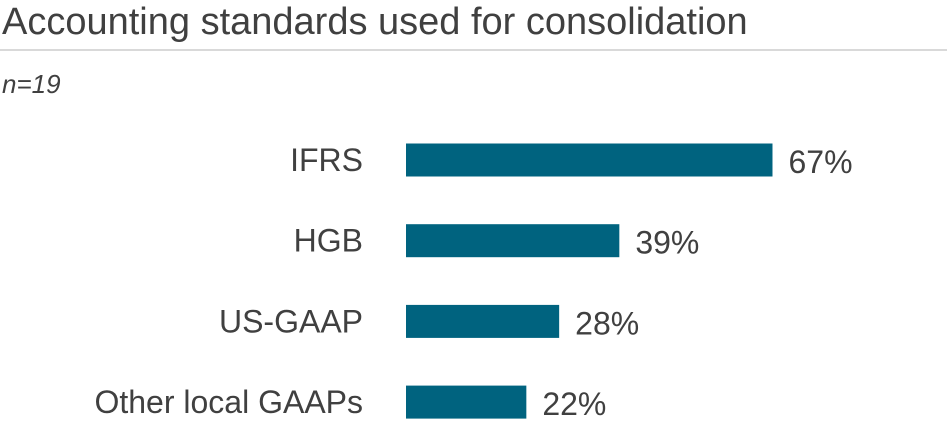 The image size is (947, 430). Describe the element at coordinates (820, 162) in the screenshot. I see `value-label: 67%` at that location.